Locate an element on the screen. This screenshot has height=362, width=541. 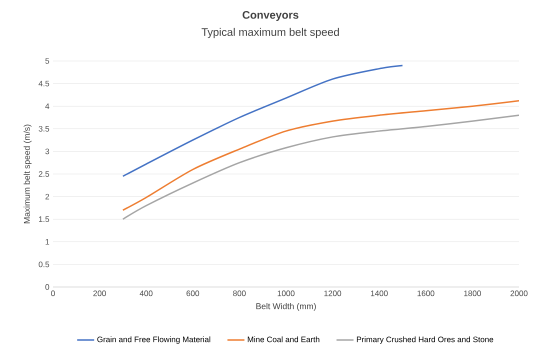
x-axis-title: Belt Width (mm) is located at coordinates (286, 306).